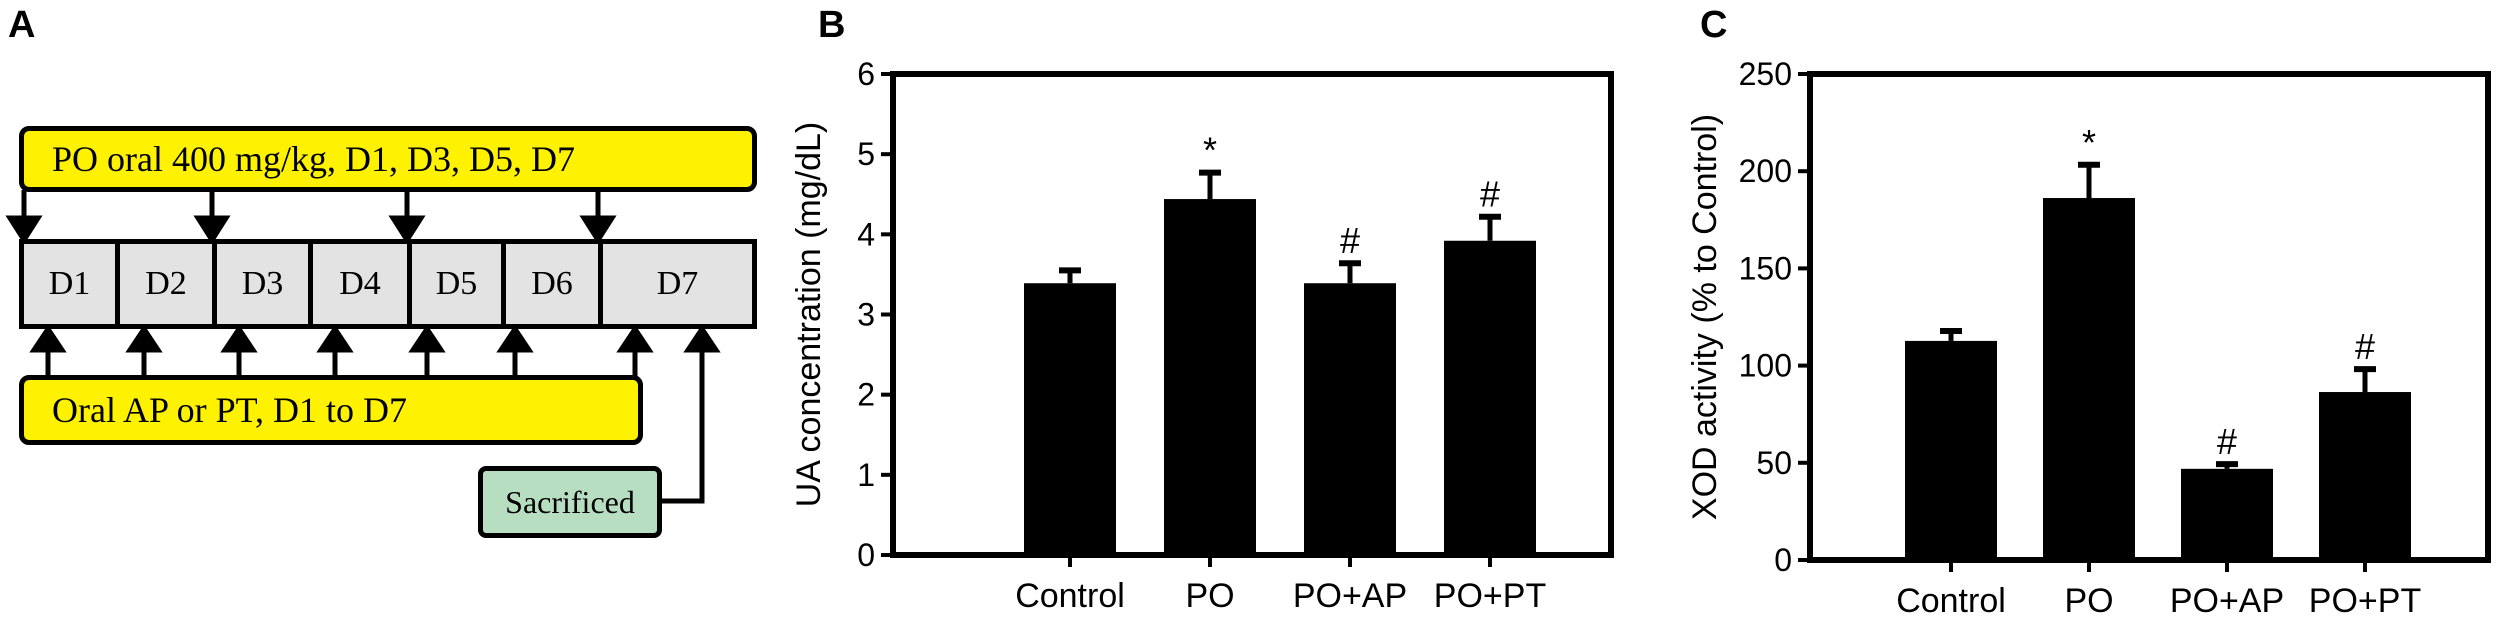 This screenshot has height=620, width=2500. I want to click on day-cell: D3, so click(265, 284).